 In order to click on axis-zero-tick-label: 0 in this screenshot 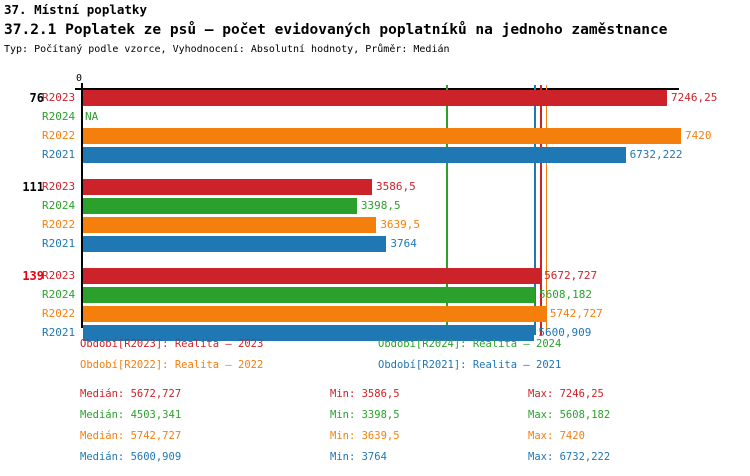, I will do `click(79, 78)`.